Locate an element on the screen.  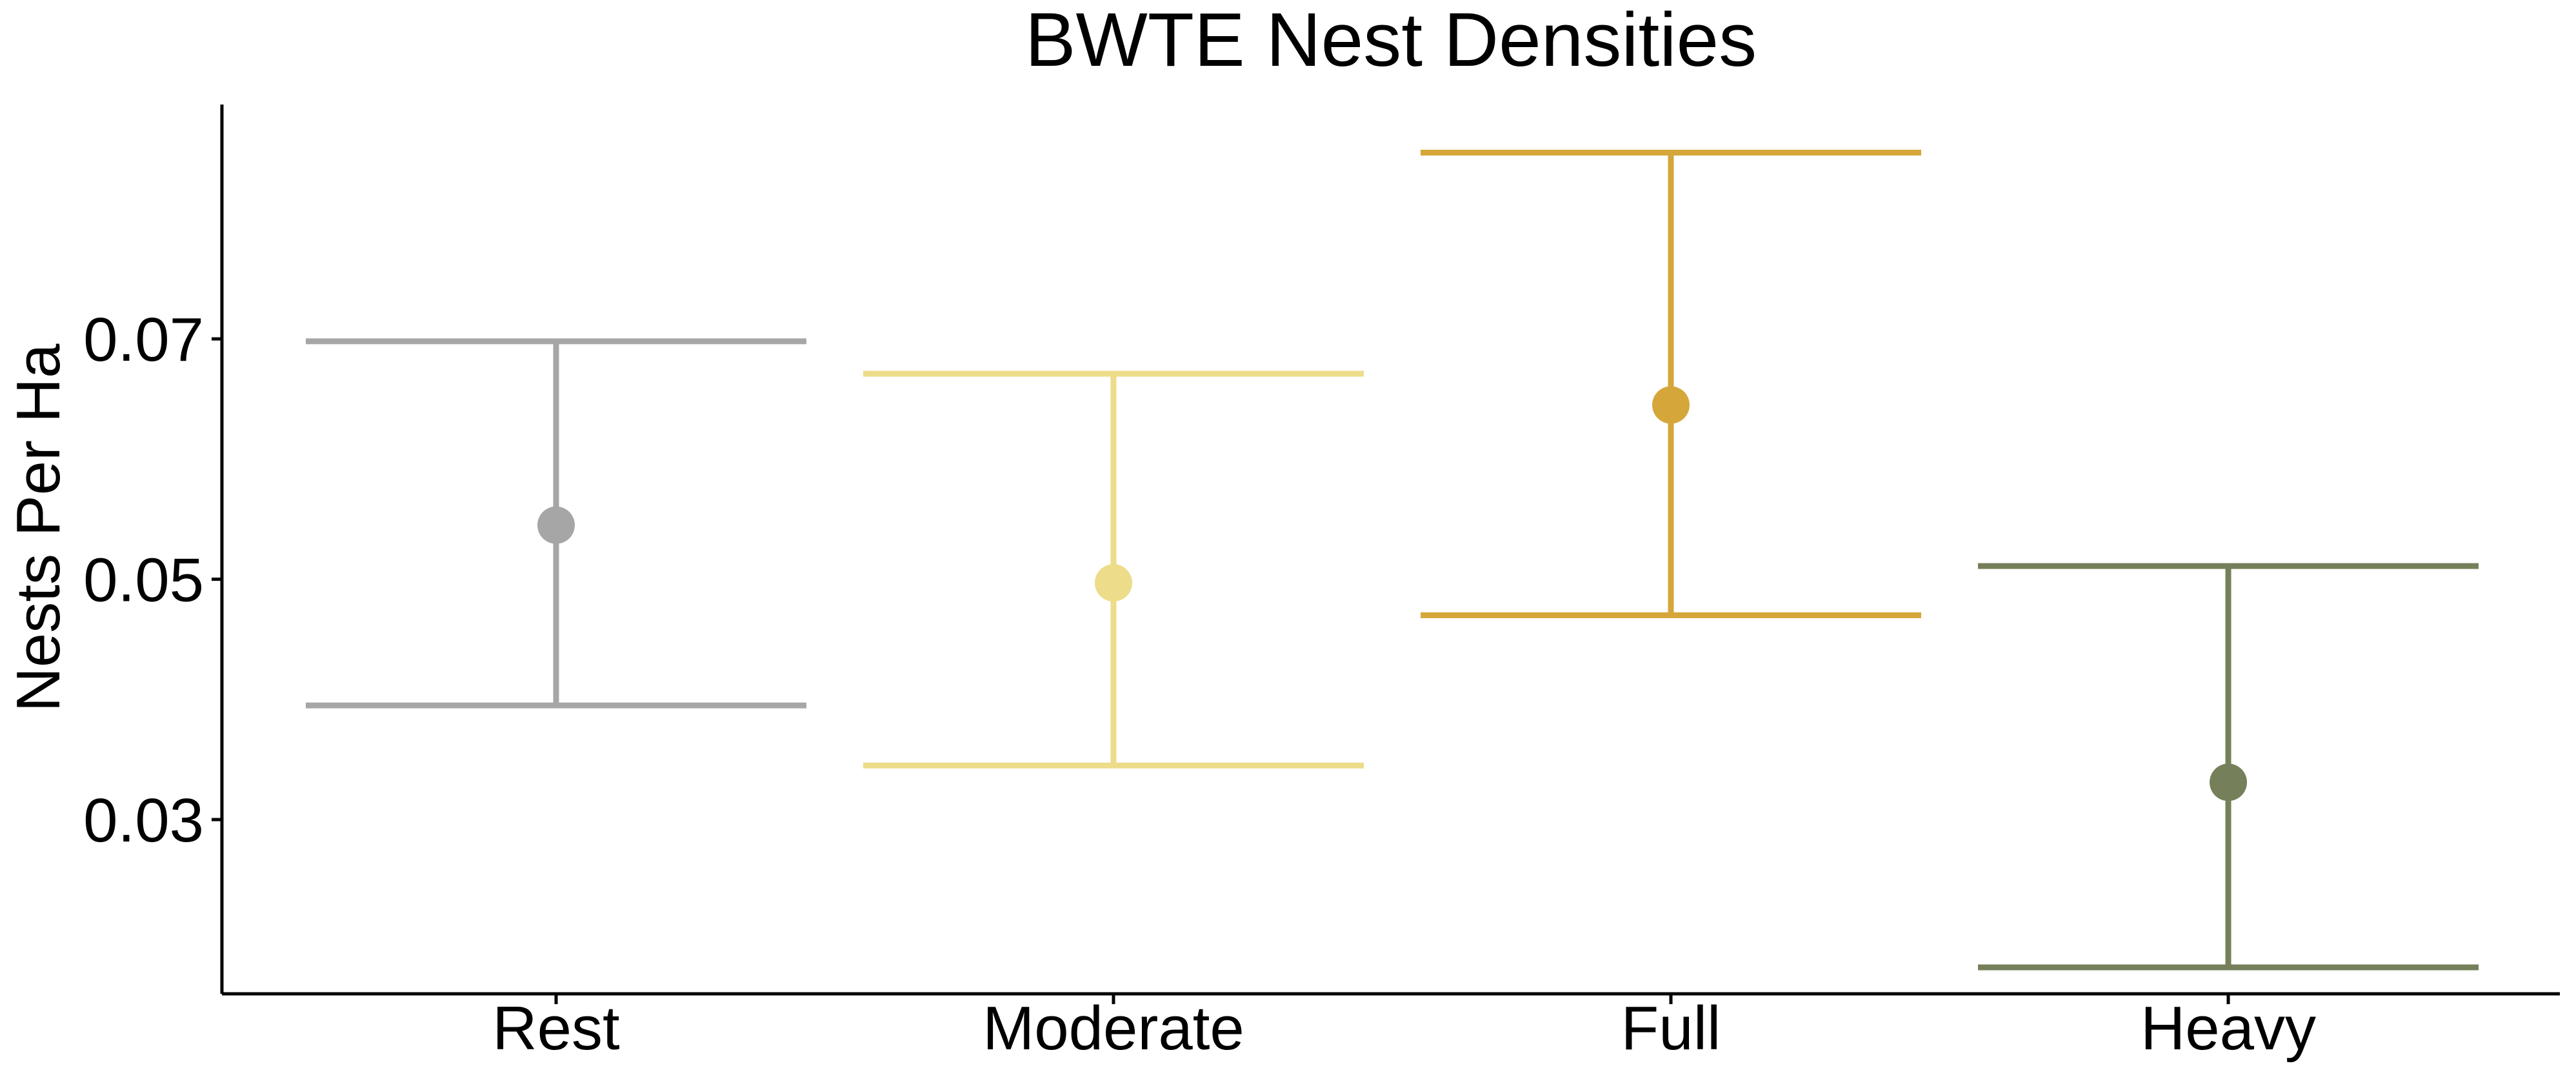
y-axis-label: Nests Per Ha is located at coordinates (38, 528).